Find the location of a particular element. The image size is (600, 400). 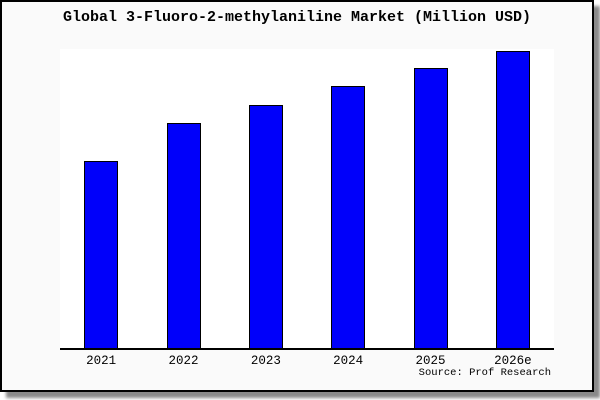

bar-2026e is located at coordinates (512, 199).